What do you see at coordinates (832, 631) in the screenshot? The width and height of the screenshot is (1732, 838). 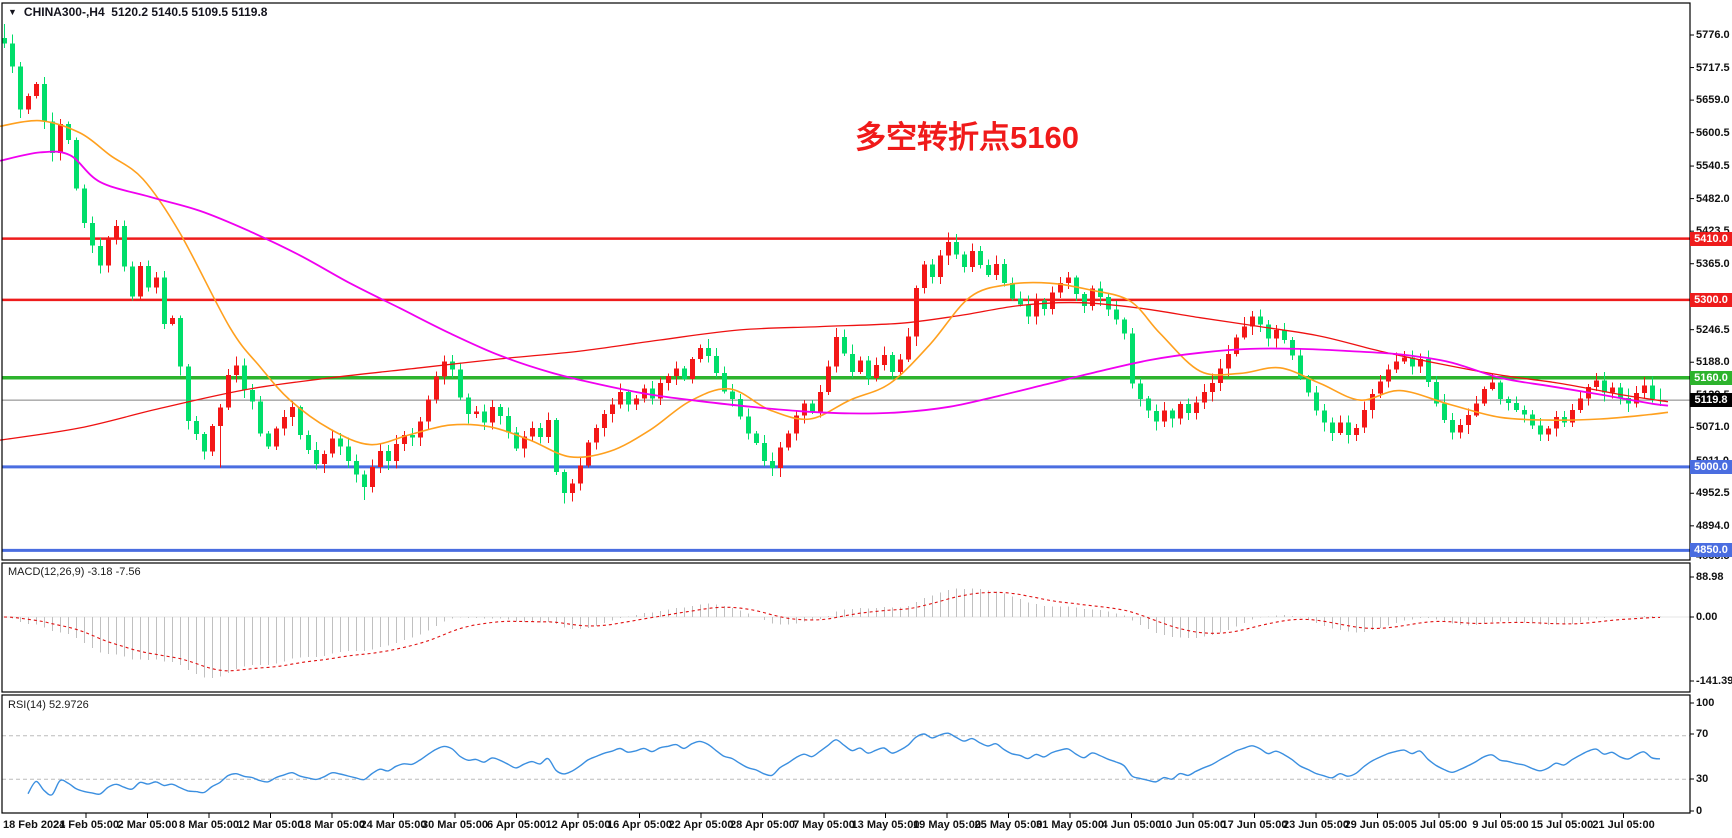 I see `macd-signal-line` at bounding box center [832, 631].